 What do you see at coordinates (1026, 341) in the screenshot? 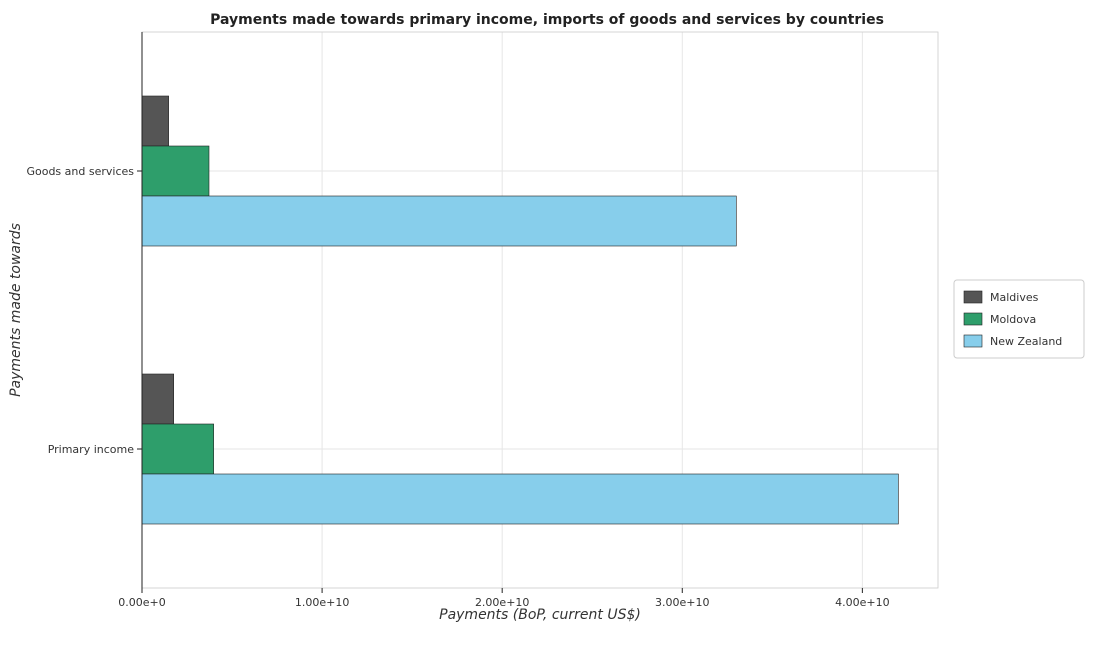
I see `legend-label: New Zealand` at bounding box center [1026, 341].